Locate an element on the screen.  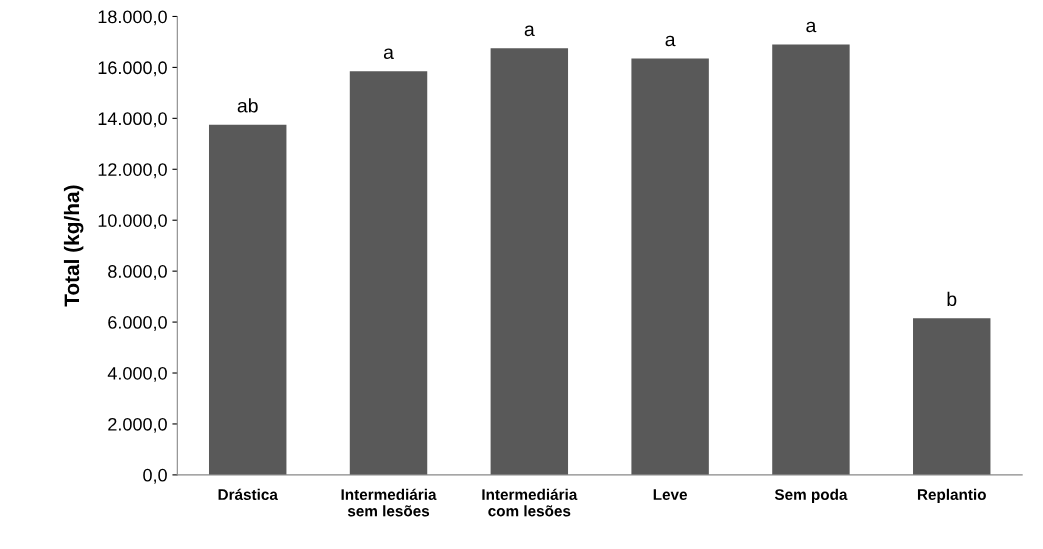
x-tick-label: Replantio is located at coordinates (951, 496).